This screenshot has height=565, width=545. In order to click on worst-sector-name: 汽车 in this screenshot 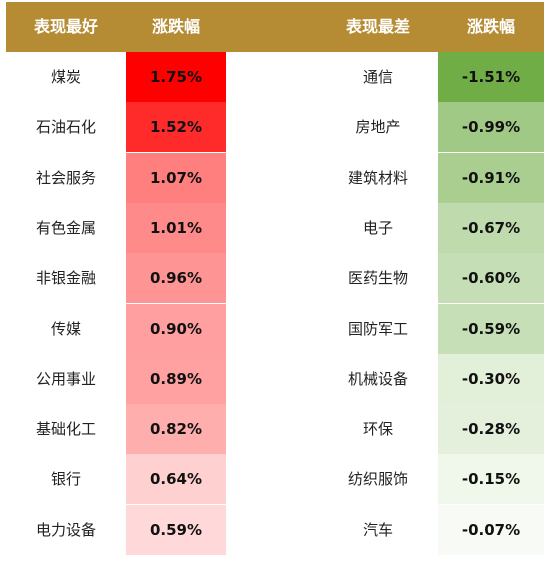, I will do `click(377, 529)`.